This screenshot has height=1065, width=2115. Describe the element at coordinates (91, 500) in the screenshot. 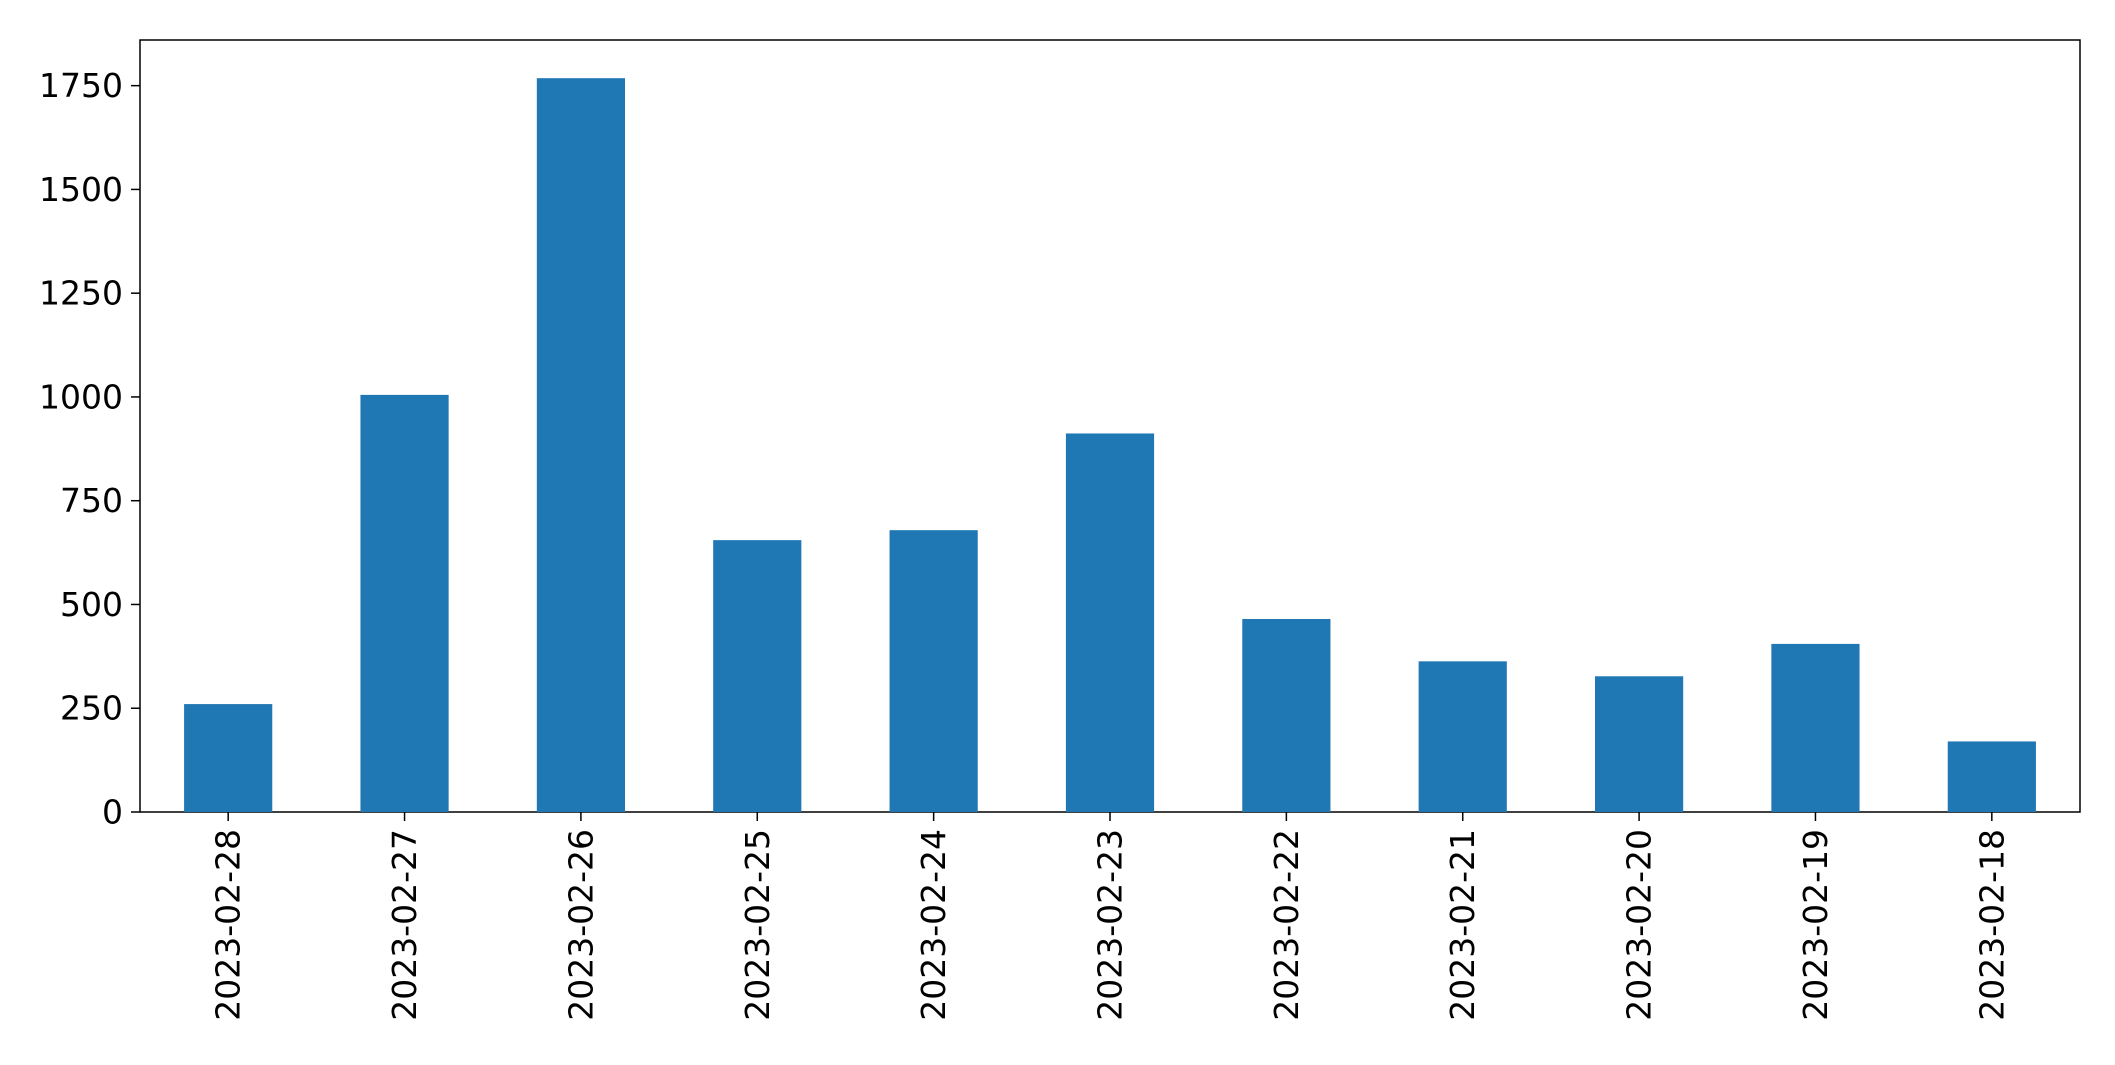

I see `y-tick-label: 750` at that location.